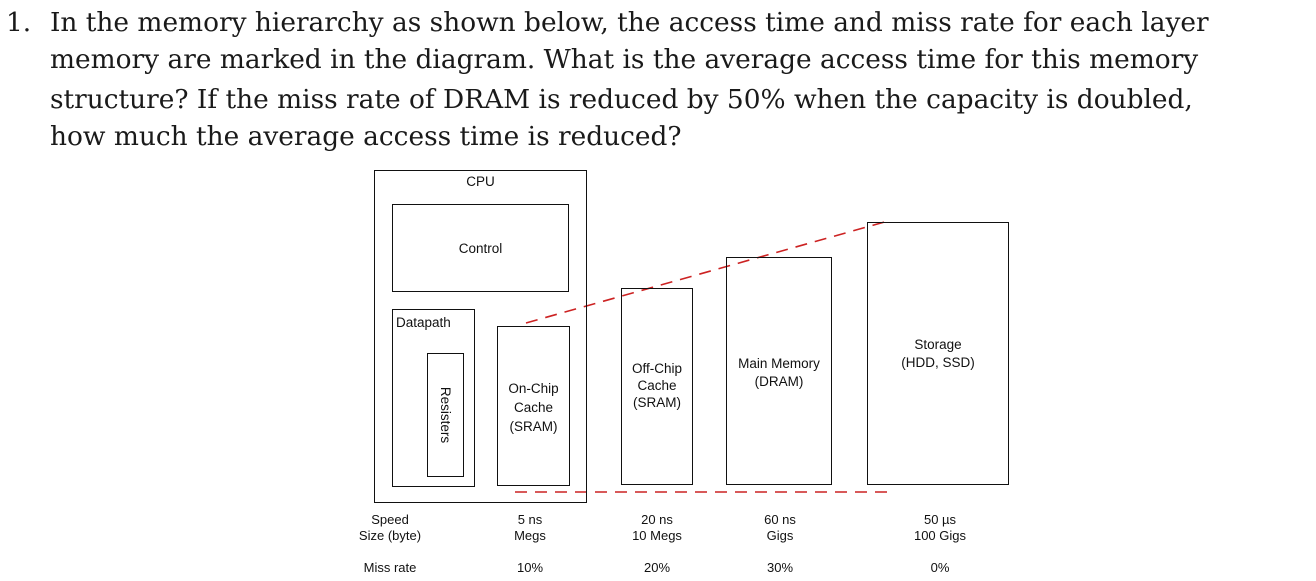 Image resolution: width=1316 pixels, height=581 pixels. I want to click on storage-label: Storage (HDD, SSD), so click(938, 354).